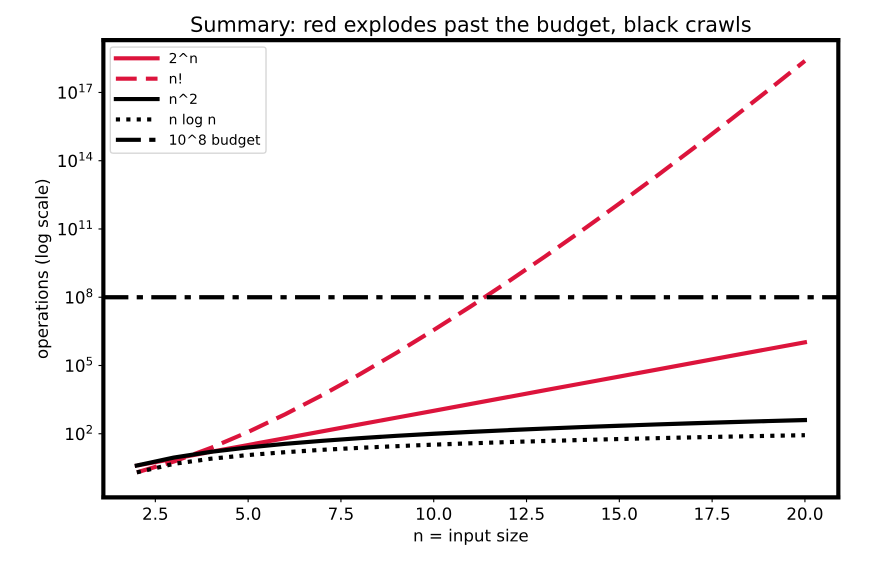 This screenshot has height=573, width=876. I want to click on legend-label: 2^n, so click(183, 58).